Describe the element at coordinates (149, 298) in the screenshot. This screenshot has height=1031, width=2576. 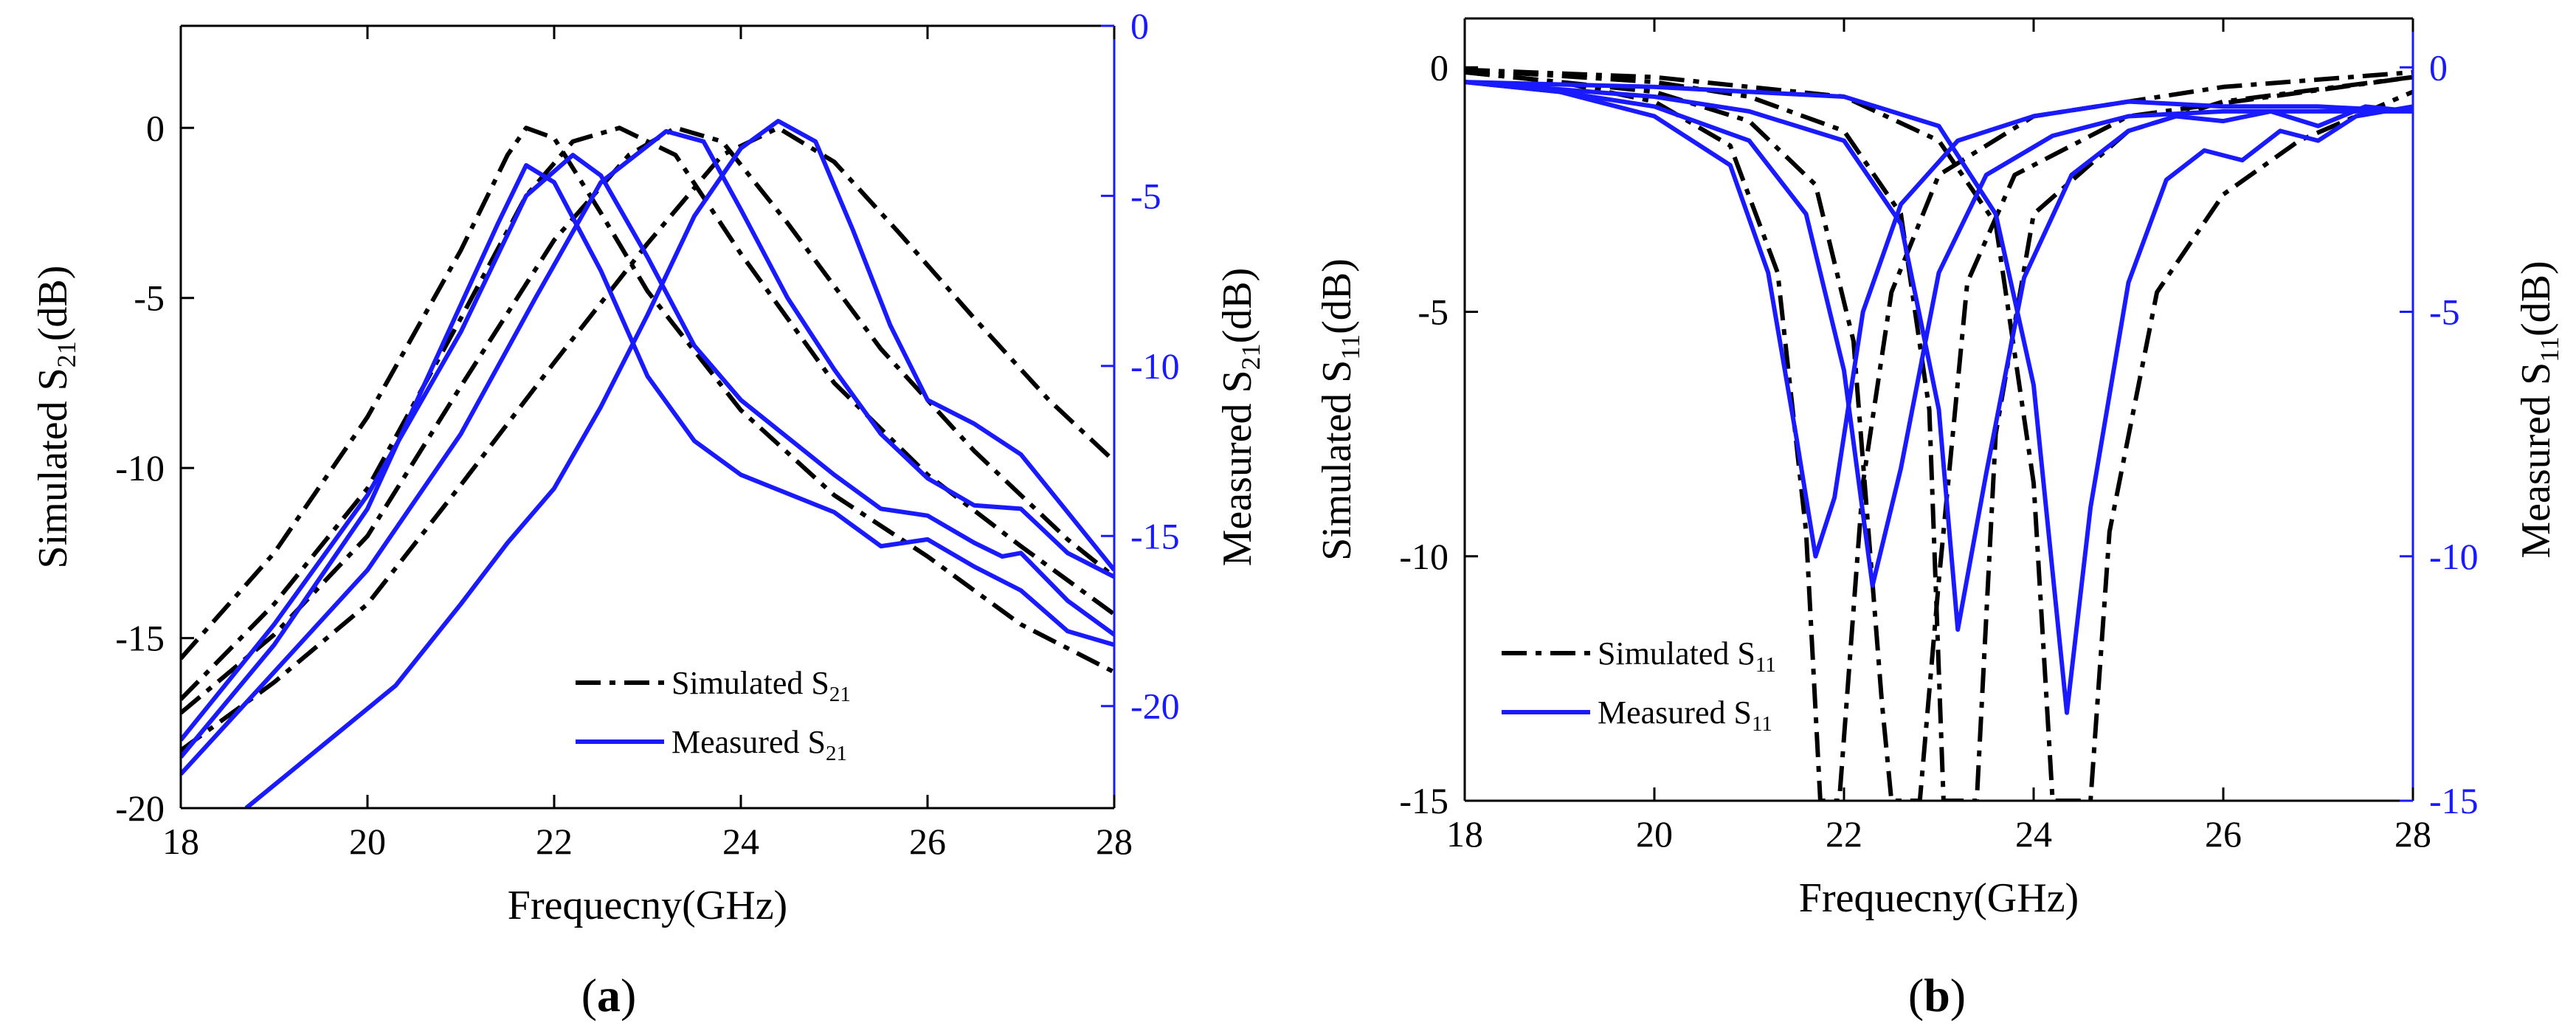
I see `y-left-tick-label-a: -5` at that location.